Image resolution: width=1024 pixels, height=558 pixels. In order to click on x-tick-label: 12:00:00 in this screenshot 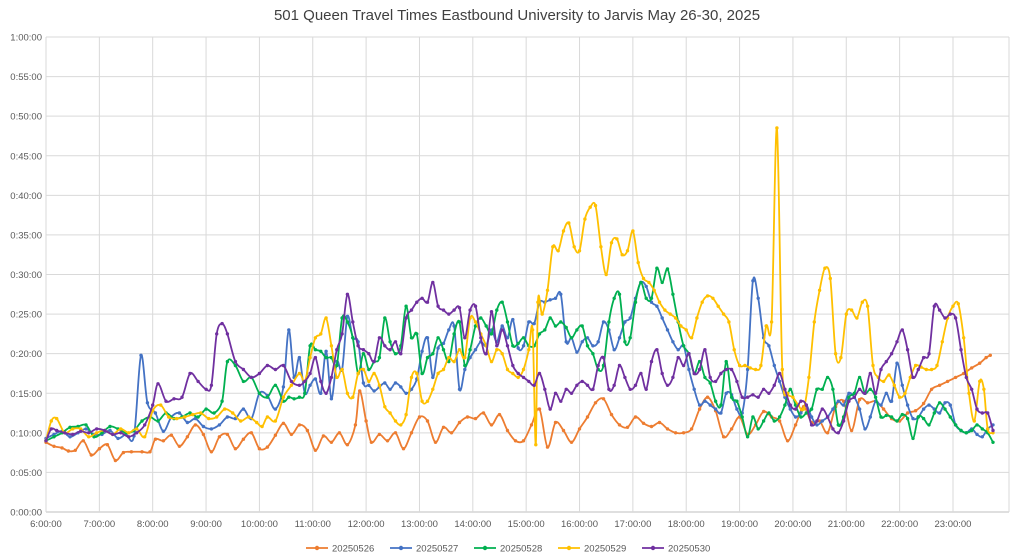, I will do `click(366, 524)`.